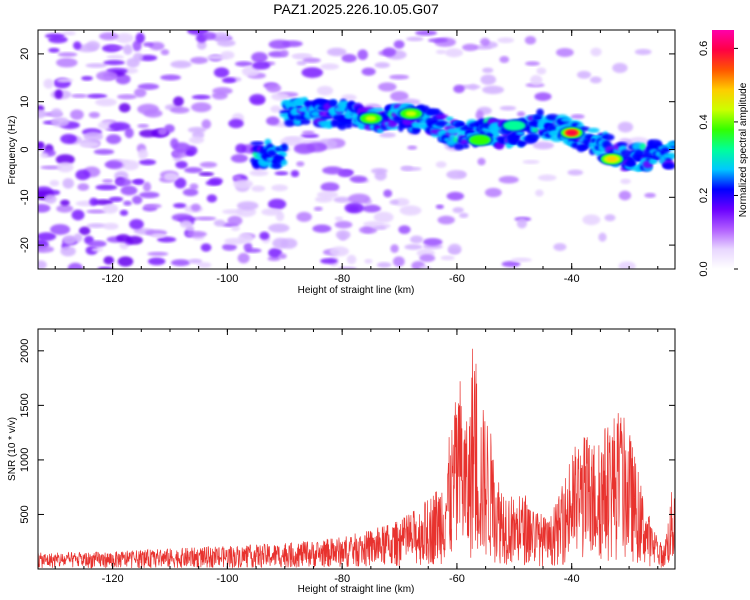 The height and width of the screenshot is (600, 750). What do you see at coordinates (25, 245) in the screenshot?
I see `spectrogram-y-tick-label: -20` at bounding box center [25, 245].